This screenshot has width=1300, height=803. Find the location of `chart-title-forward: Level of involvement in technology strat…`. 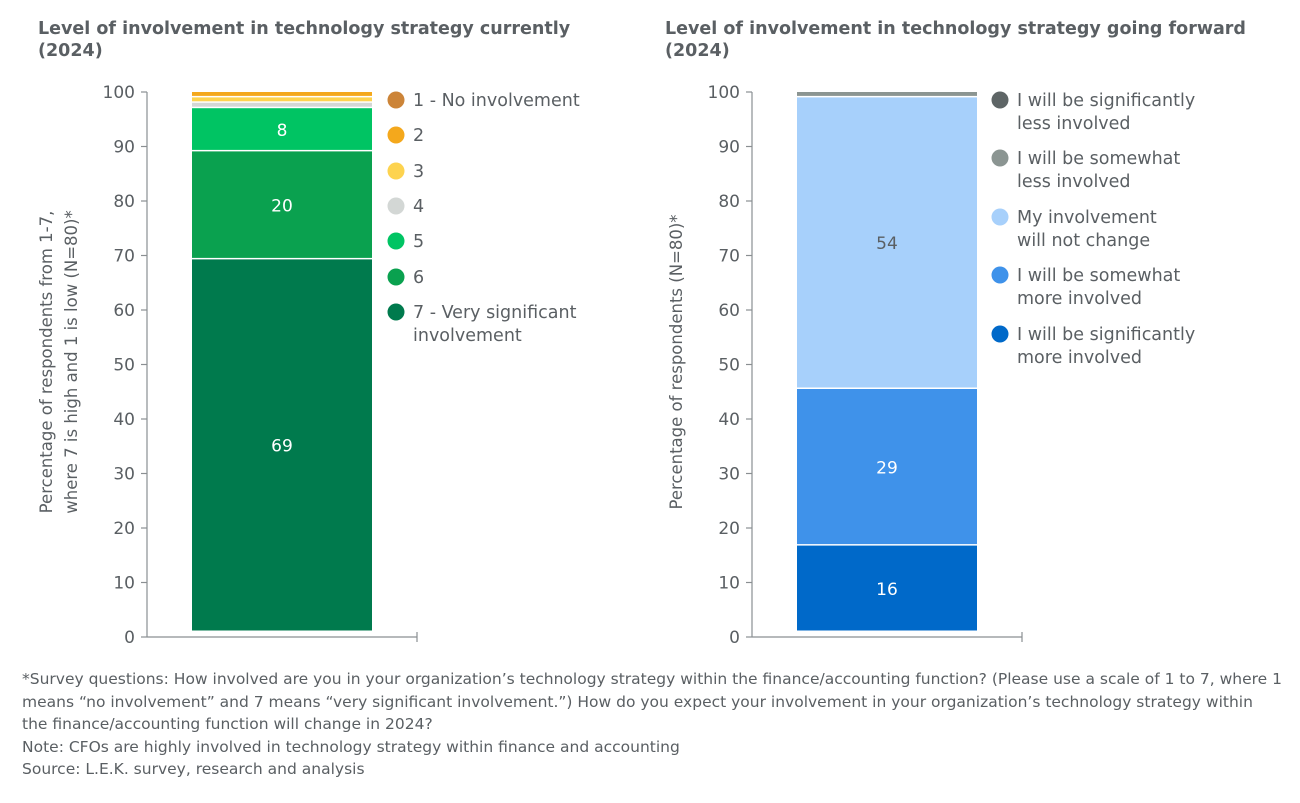

chart-title-forward: Level of involvement in technology strat… is located at coordinates (955, 40).